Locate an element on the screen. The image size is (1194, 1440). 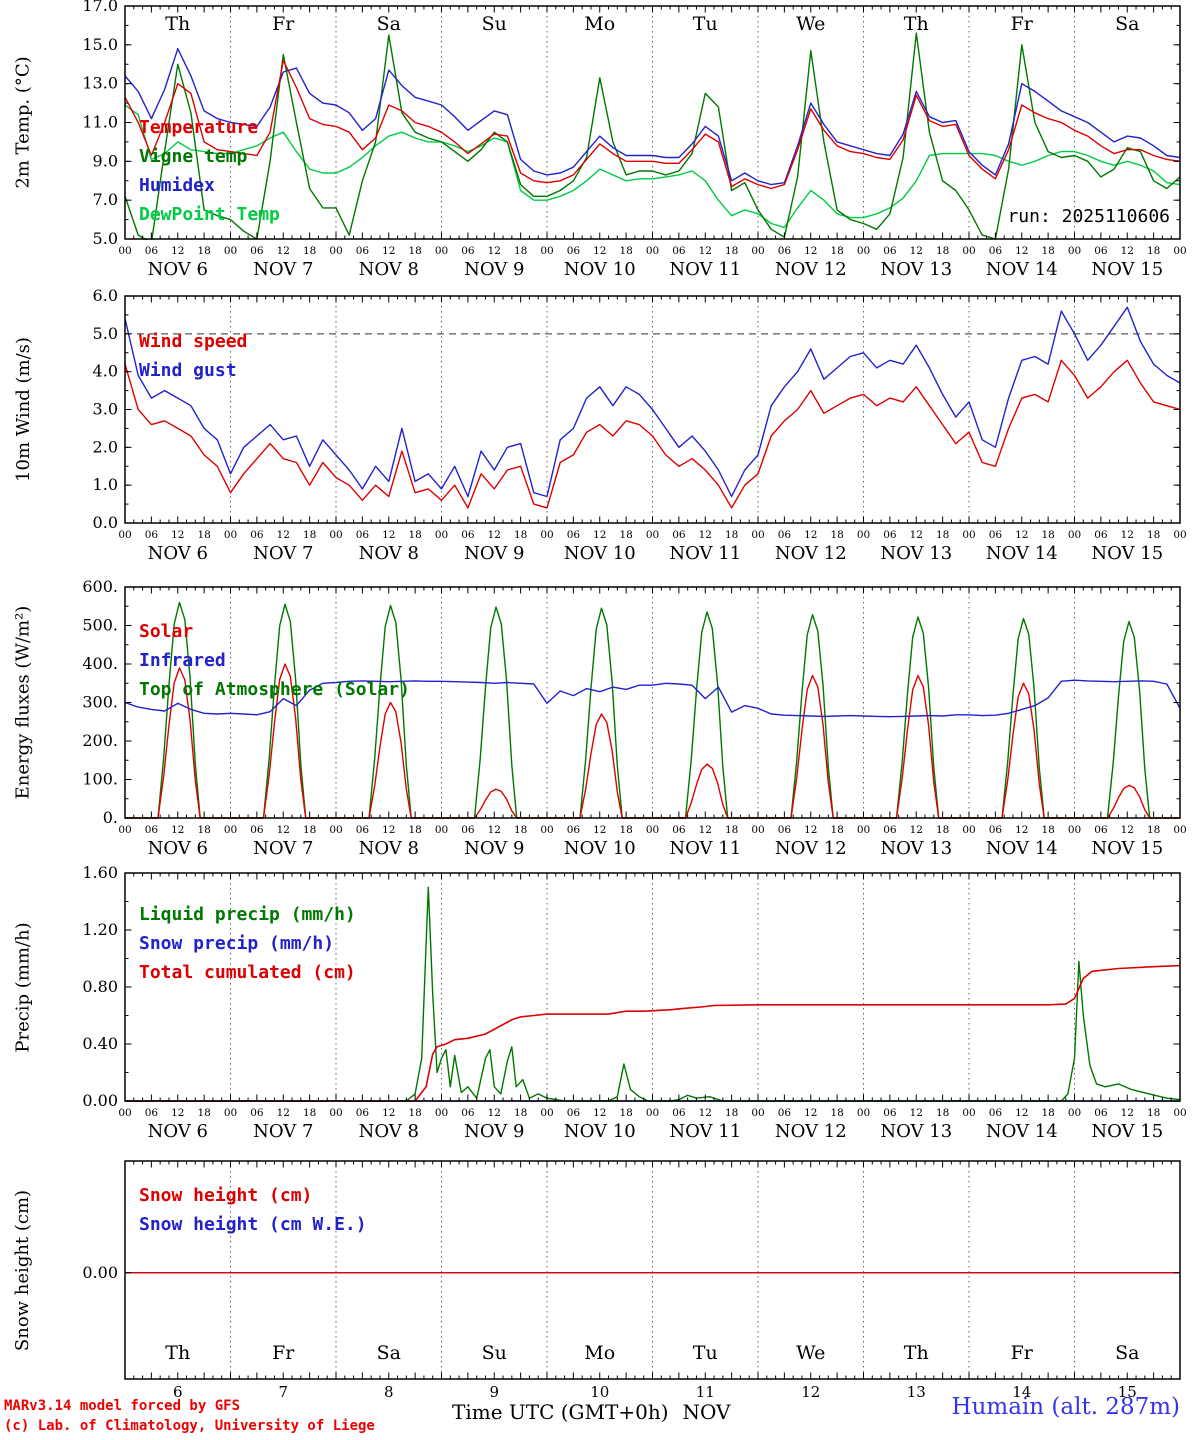
svg-text: 9.0 is located at coordinates (105, 160).